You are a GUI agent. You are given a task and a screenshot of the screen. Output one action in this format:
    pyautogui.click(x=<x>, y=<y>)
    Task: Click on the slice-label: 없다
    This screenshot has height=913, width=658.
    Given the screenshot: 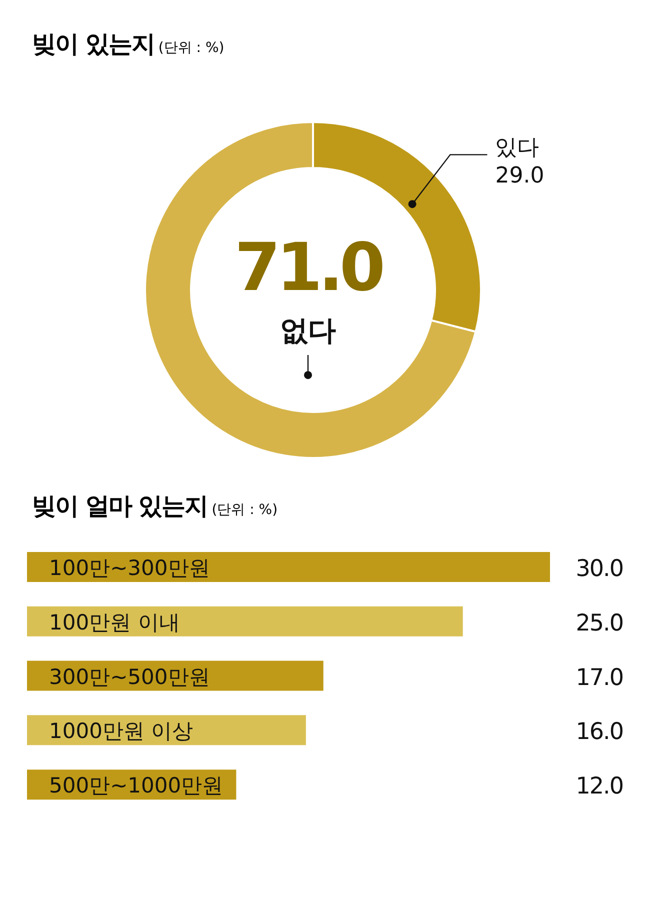 What is the action you would take?
    pyautogui.click(x=308, y=330)
    